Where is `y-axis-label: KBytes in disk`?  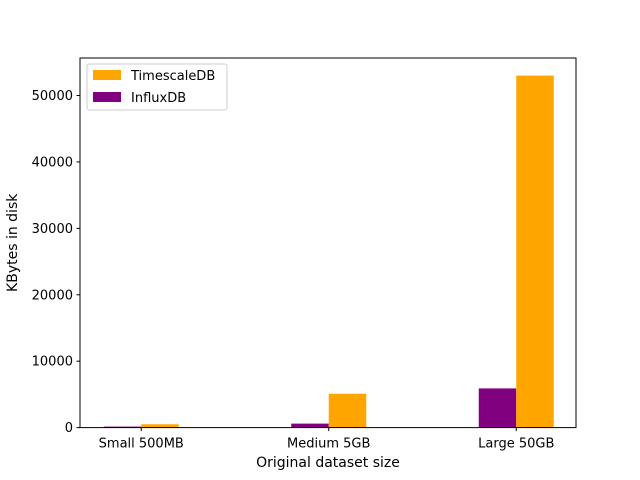 y-axis-label: KBytes in disk is located at coordinates (13, 242).